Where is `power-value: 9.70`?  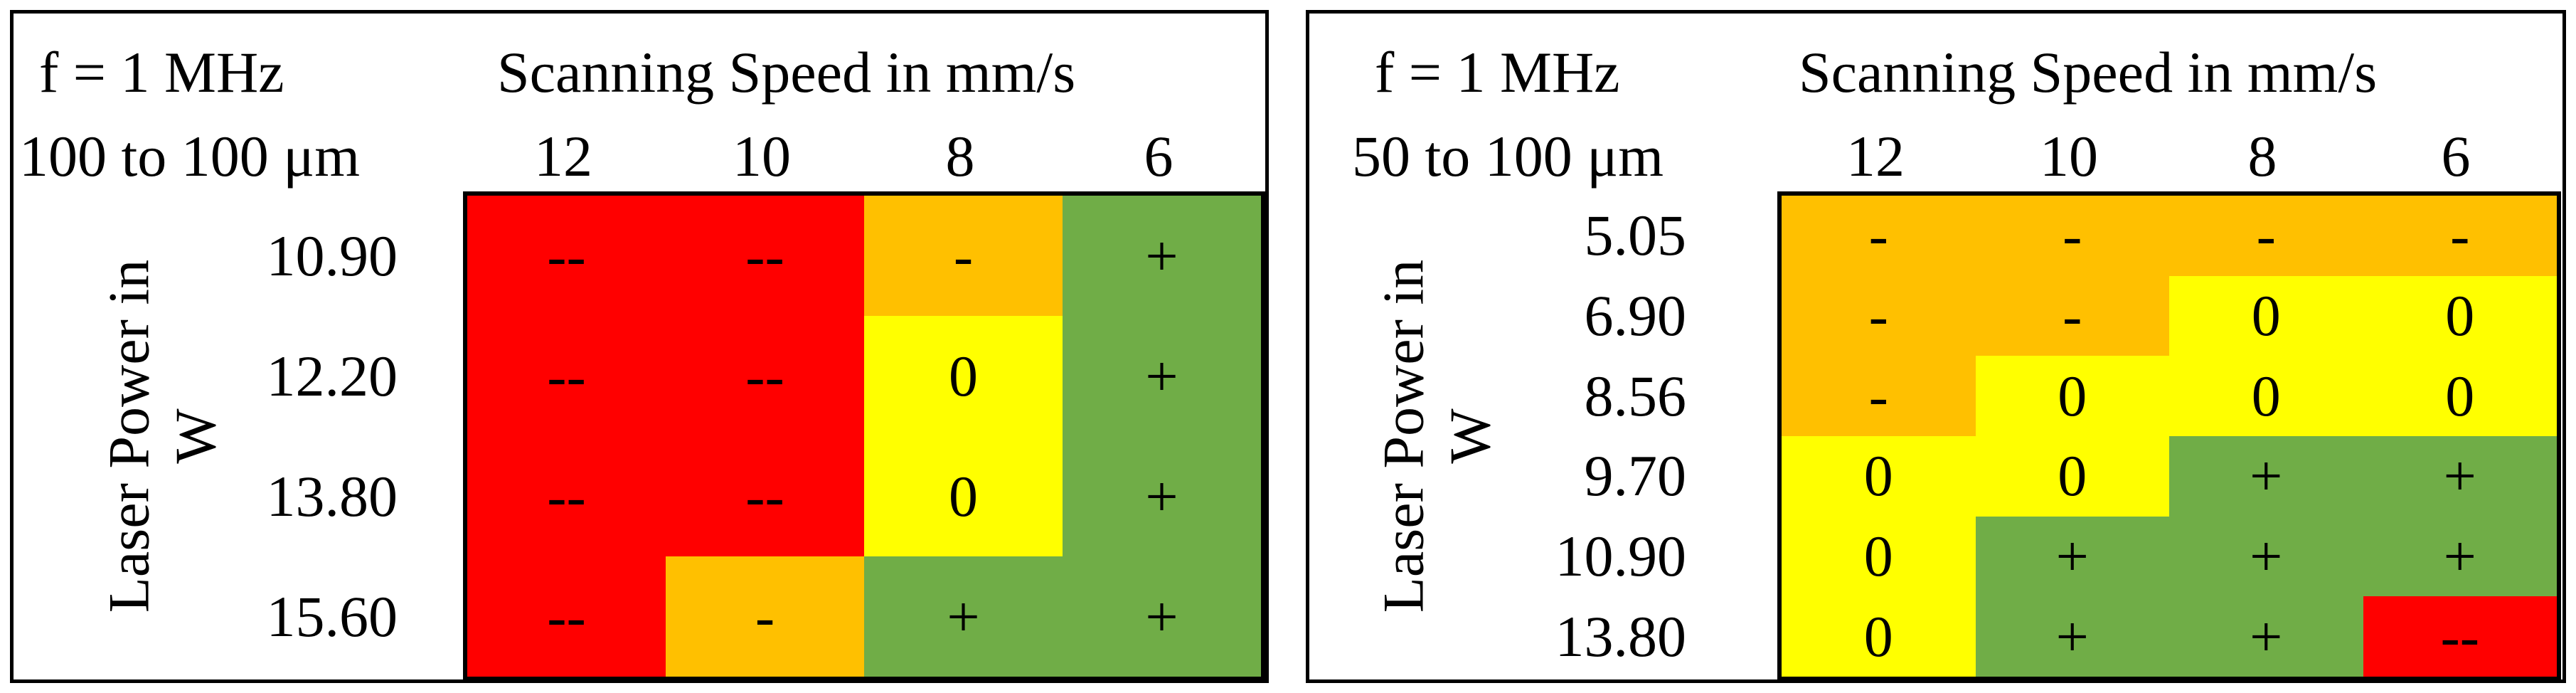
power-value: 9.70 is located at coordinates (1635, 476).